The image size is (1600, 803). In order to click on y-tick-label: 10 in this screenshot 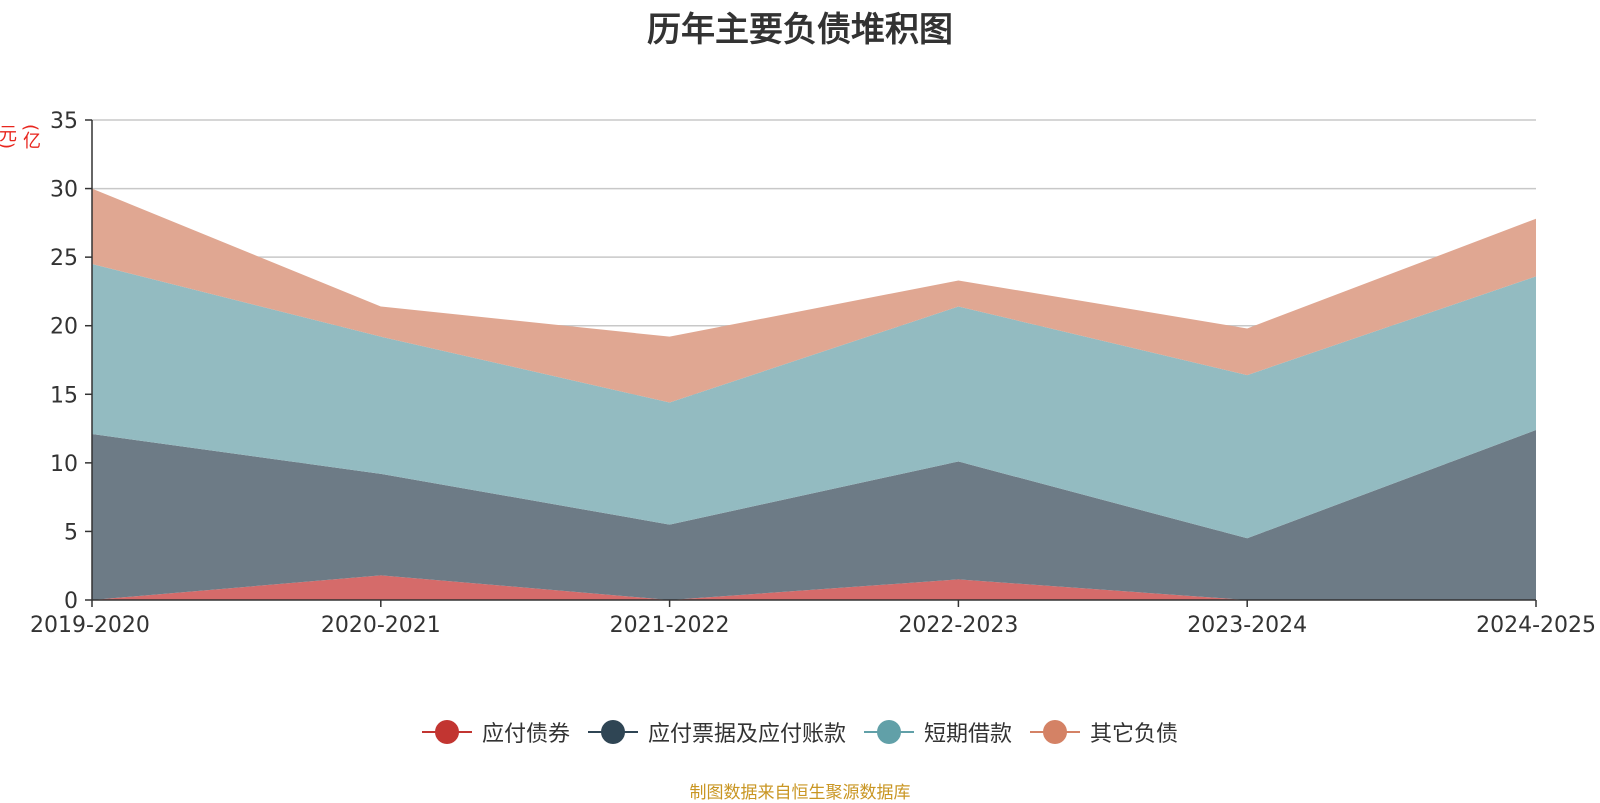, I will do `click(64, 464)`.